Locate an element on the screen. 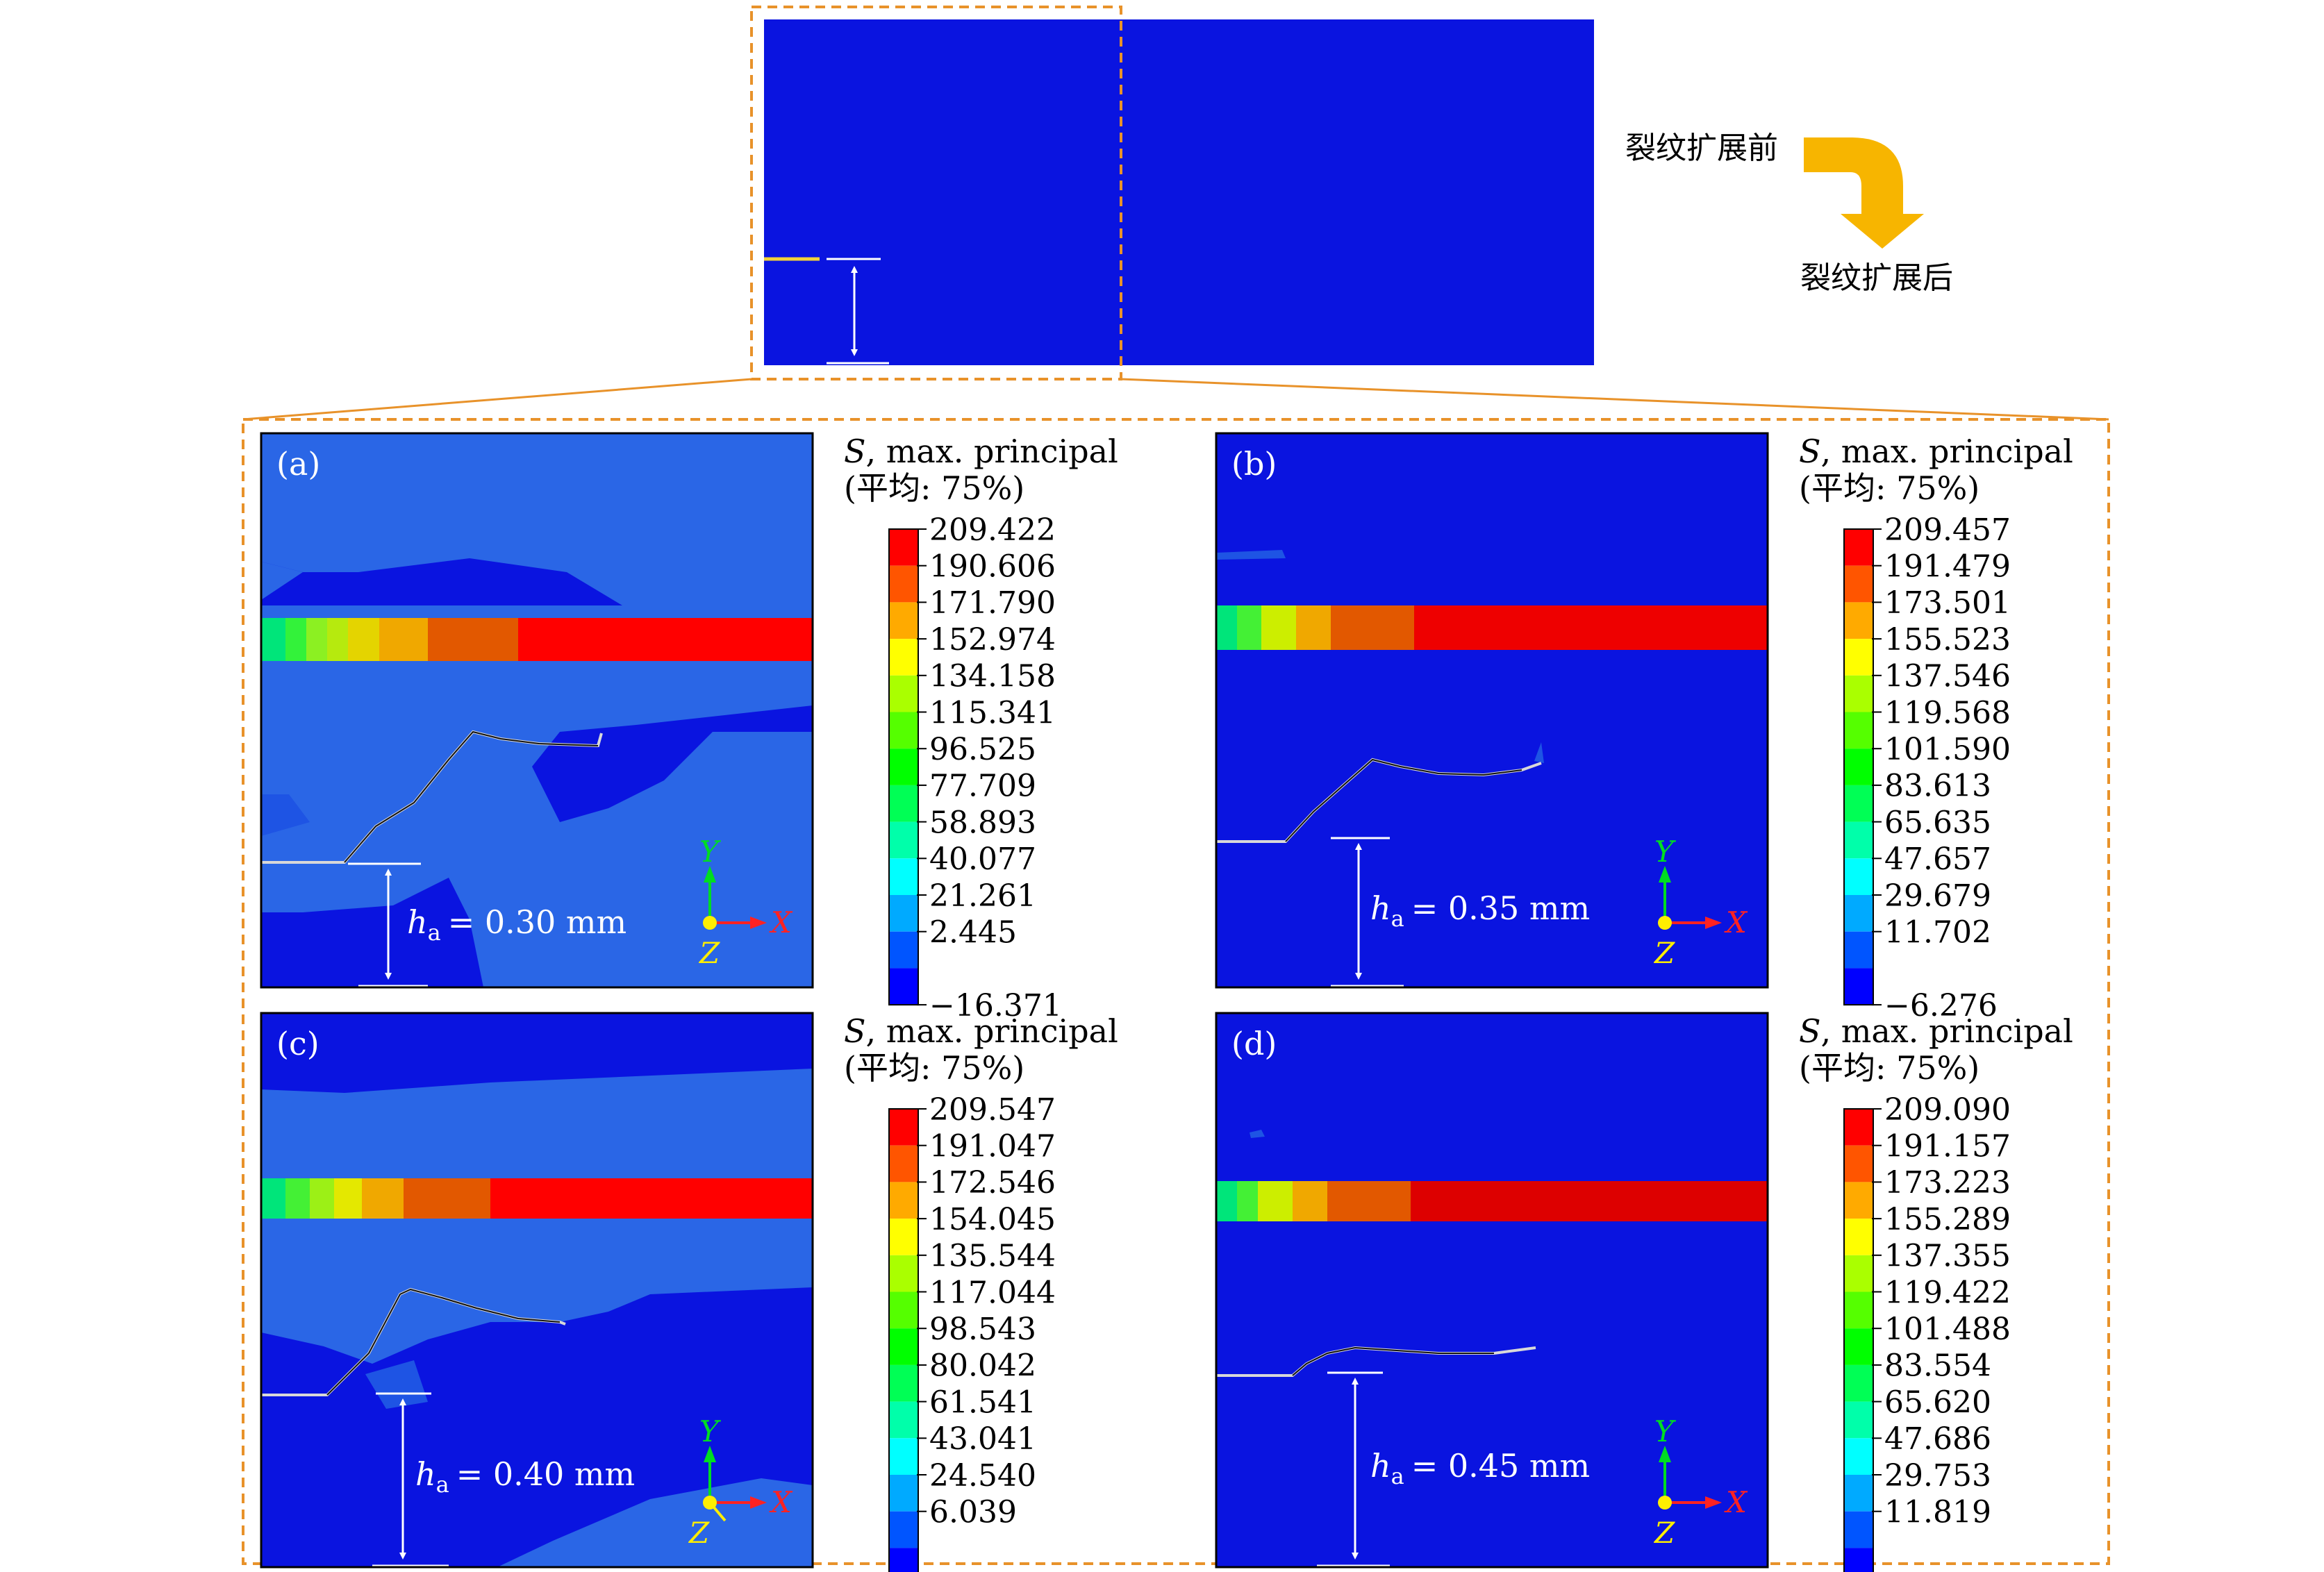 Image resolution: width=2324 pixels, height=1572 pixels. legend-a-value-3: 152.974 is located at coordinates (992, 640).